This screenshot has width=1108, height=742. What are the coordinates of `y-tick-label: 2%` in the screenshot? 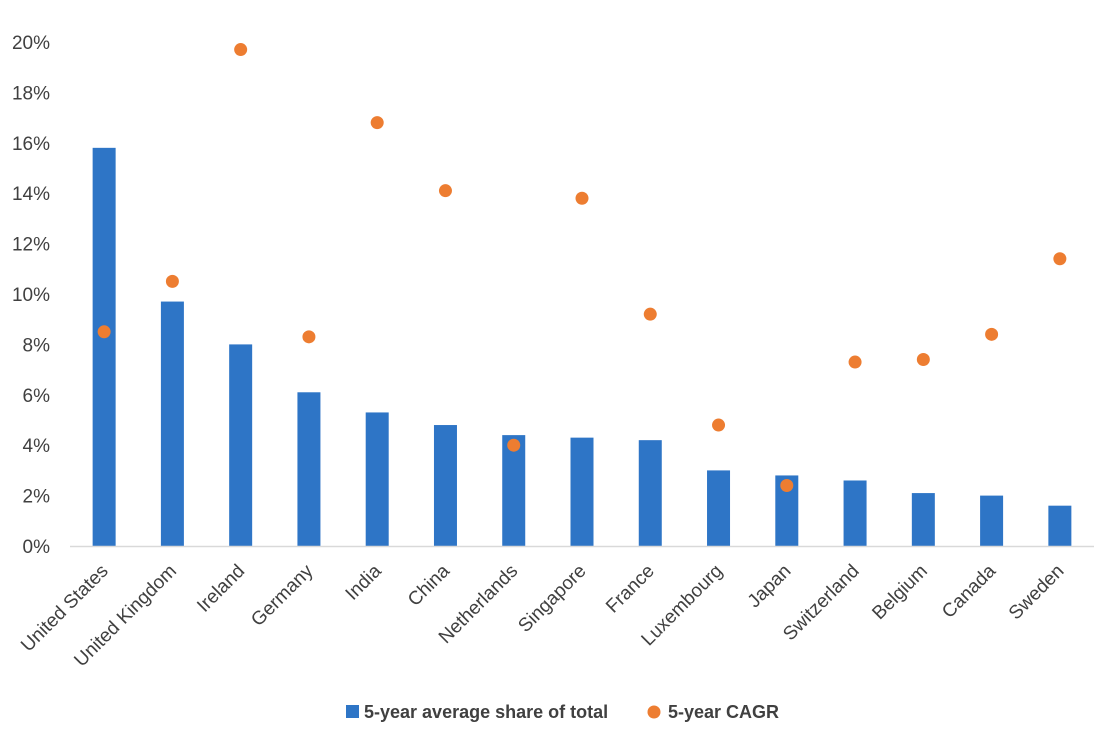 It's located at (37, 497).